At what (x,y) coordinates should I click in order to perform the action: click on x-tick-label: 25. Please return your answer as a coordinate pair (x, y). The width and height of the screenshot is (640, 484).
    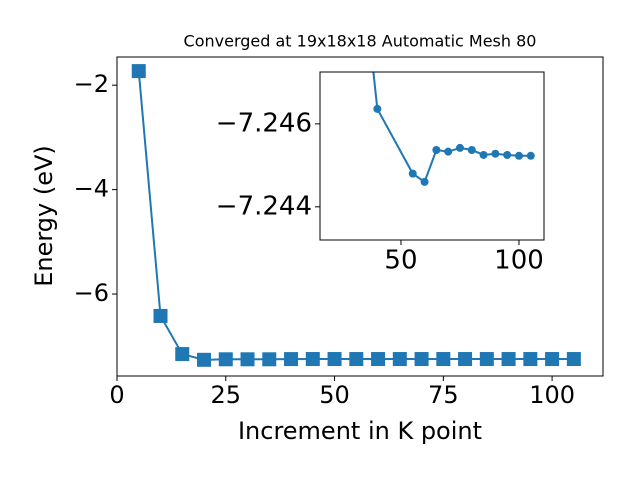
    Looking at the image, I should click on (226, 395).